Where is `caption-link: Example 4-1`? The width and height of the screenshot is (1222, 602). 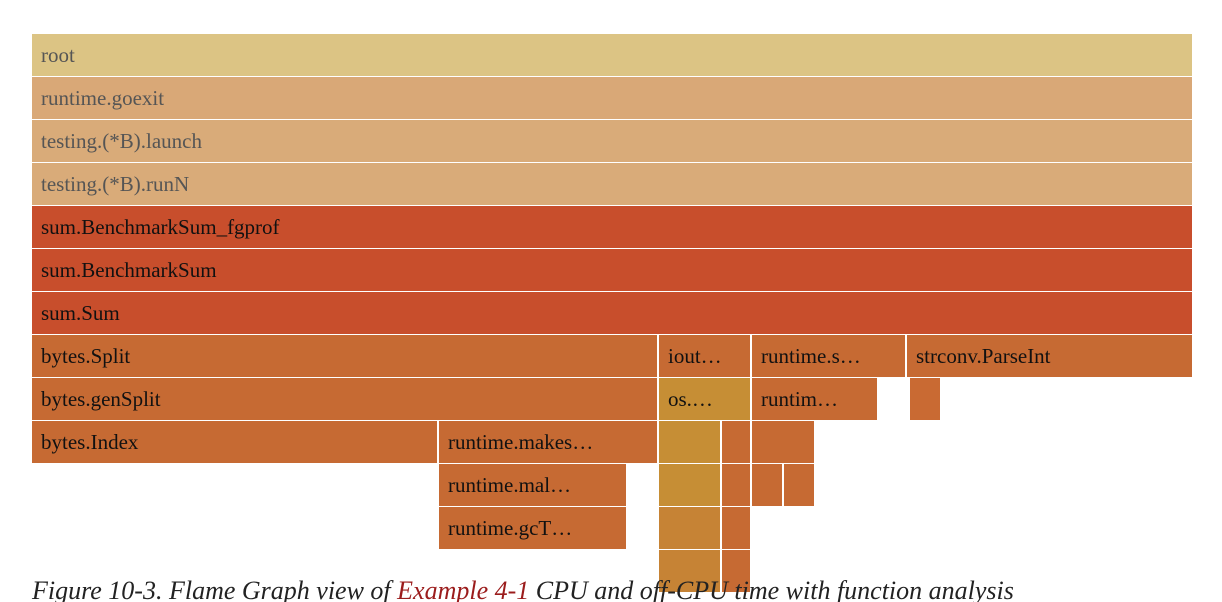 caption-link: Example 4-1 is located at coordinates (463, 589).